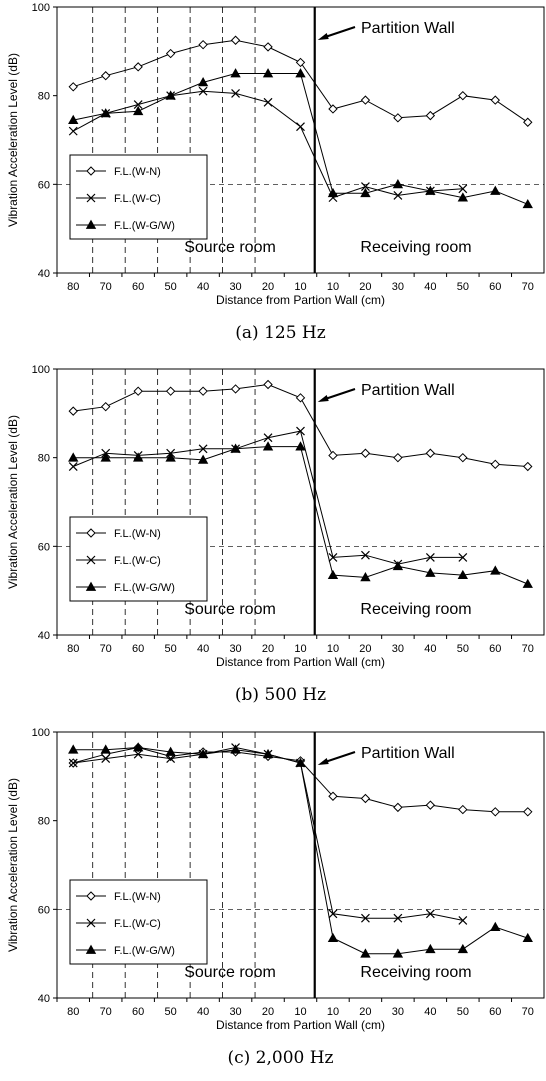  Describe the element at coordinates (323, 36) in the screenshot. I see `annotation-arrow-head` at that location.